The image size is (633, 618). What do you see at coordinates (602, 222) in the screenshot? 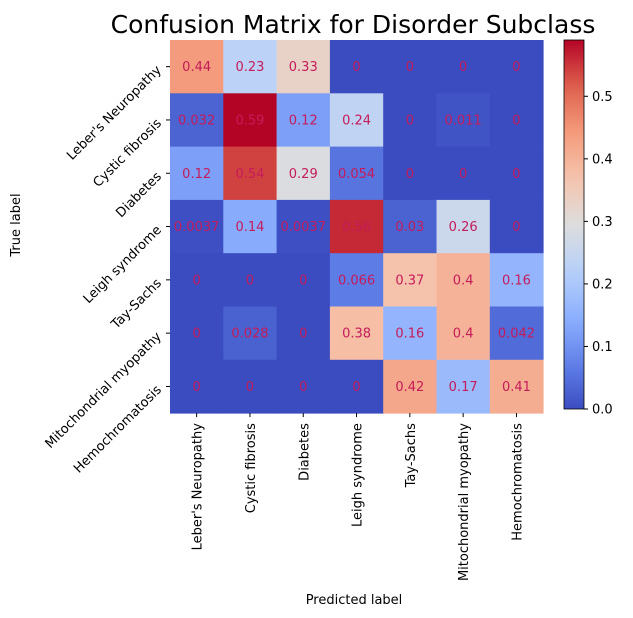
I see `colorbar-tick-label: 0.3` at bounding box center [602, 222].